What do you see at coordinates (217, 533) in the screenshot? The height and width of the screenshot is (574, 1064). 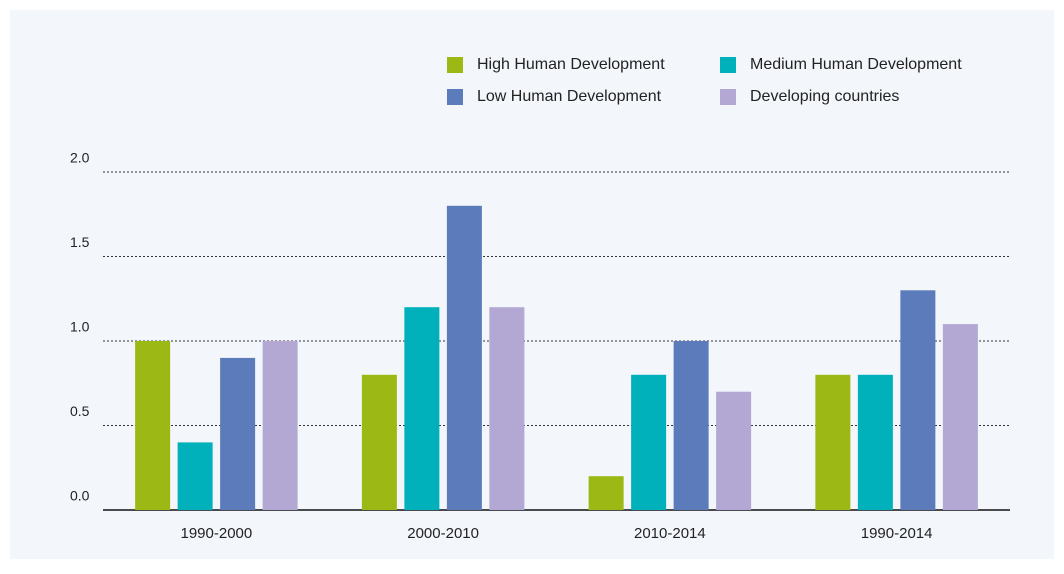 I see `x-tick-label: 1990-2000` at bounding box center [217, 533].